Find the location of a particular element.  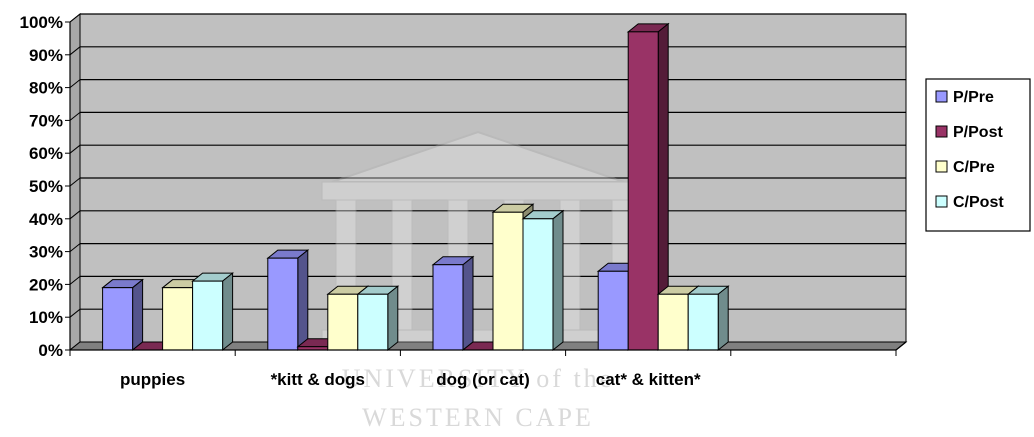

y-tick-label: 90% is located at coordinates (46, 55).